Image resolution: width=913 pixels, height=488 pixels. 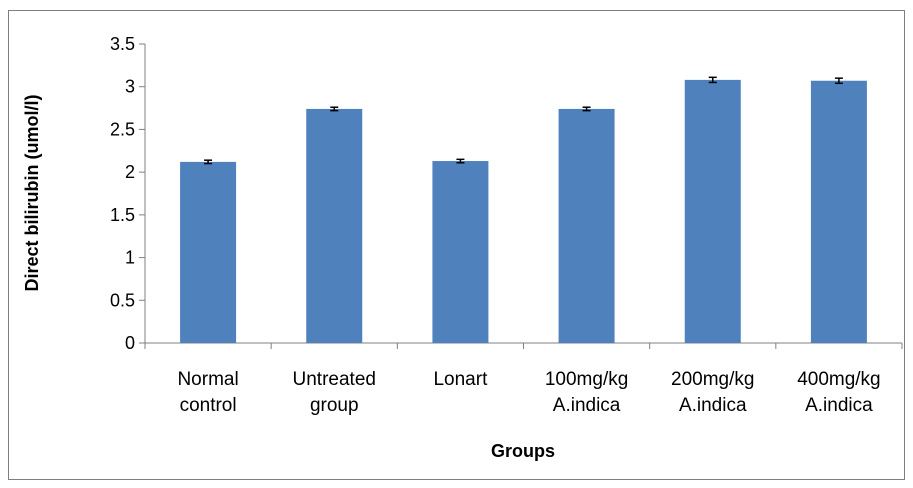 I want to click on y-tick-label: 2, so click(x=130, y=172).